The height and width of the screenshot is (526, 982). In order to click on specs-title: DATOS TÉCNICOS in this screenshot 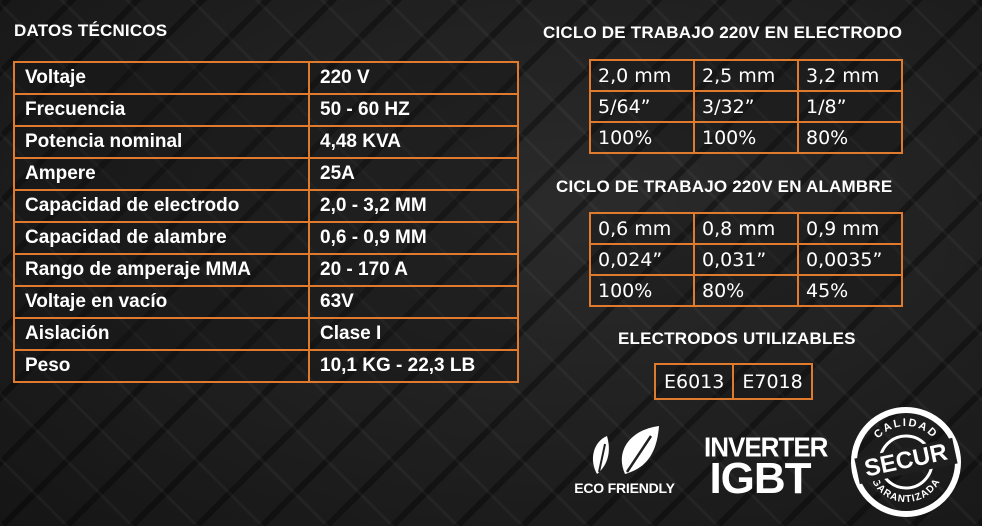, I will do `click(91, 30)`.